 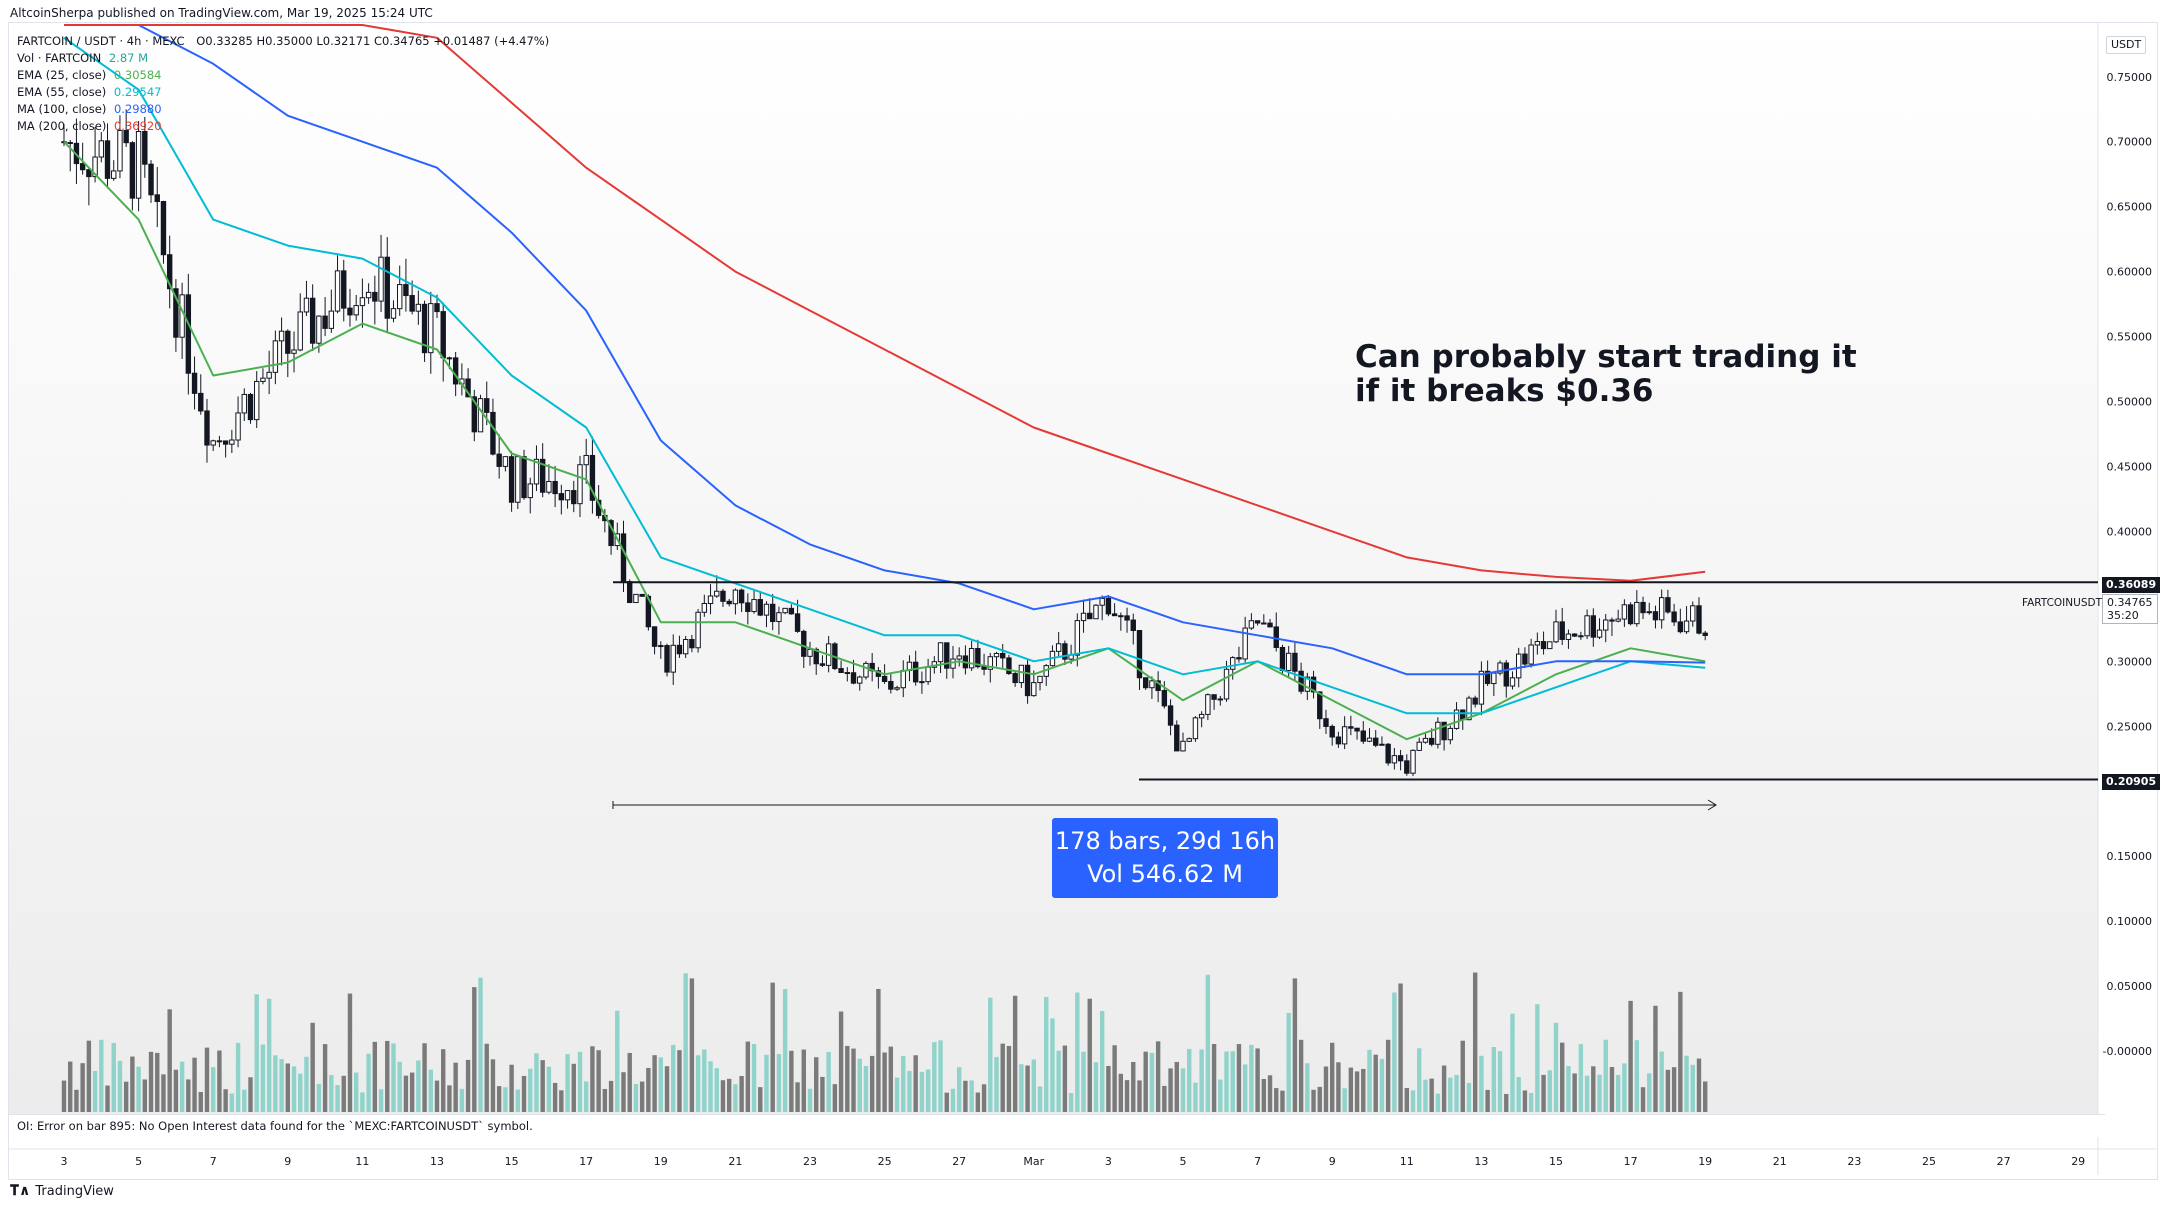 I want to click on time-label-8: 19, so click(x=661, y=1161).